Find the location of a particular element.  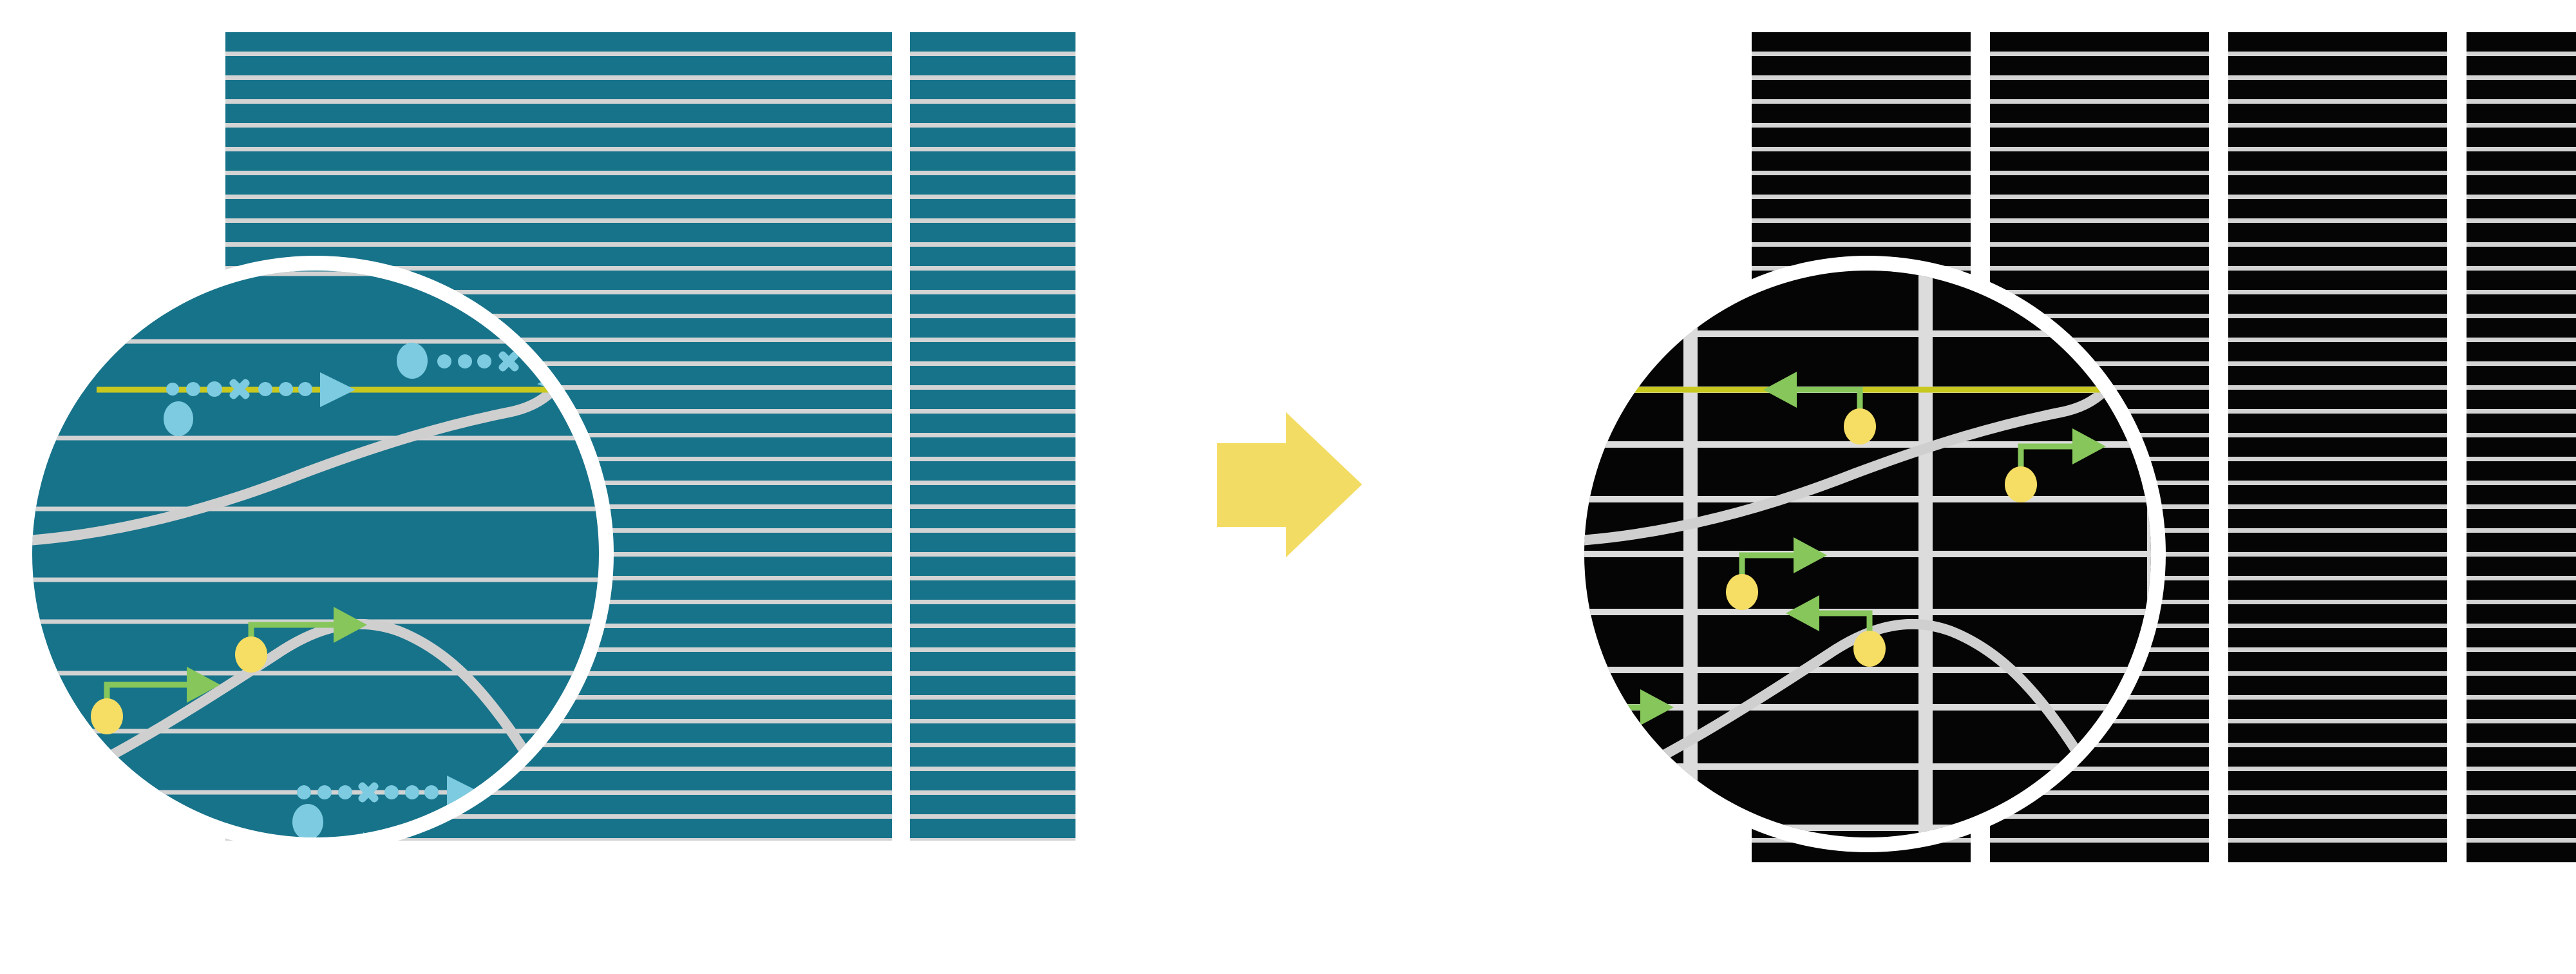

marker-green-arrow-right-r2 is located at coordinates (2055, 465).